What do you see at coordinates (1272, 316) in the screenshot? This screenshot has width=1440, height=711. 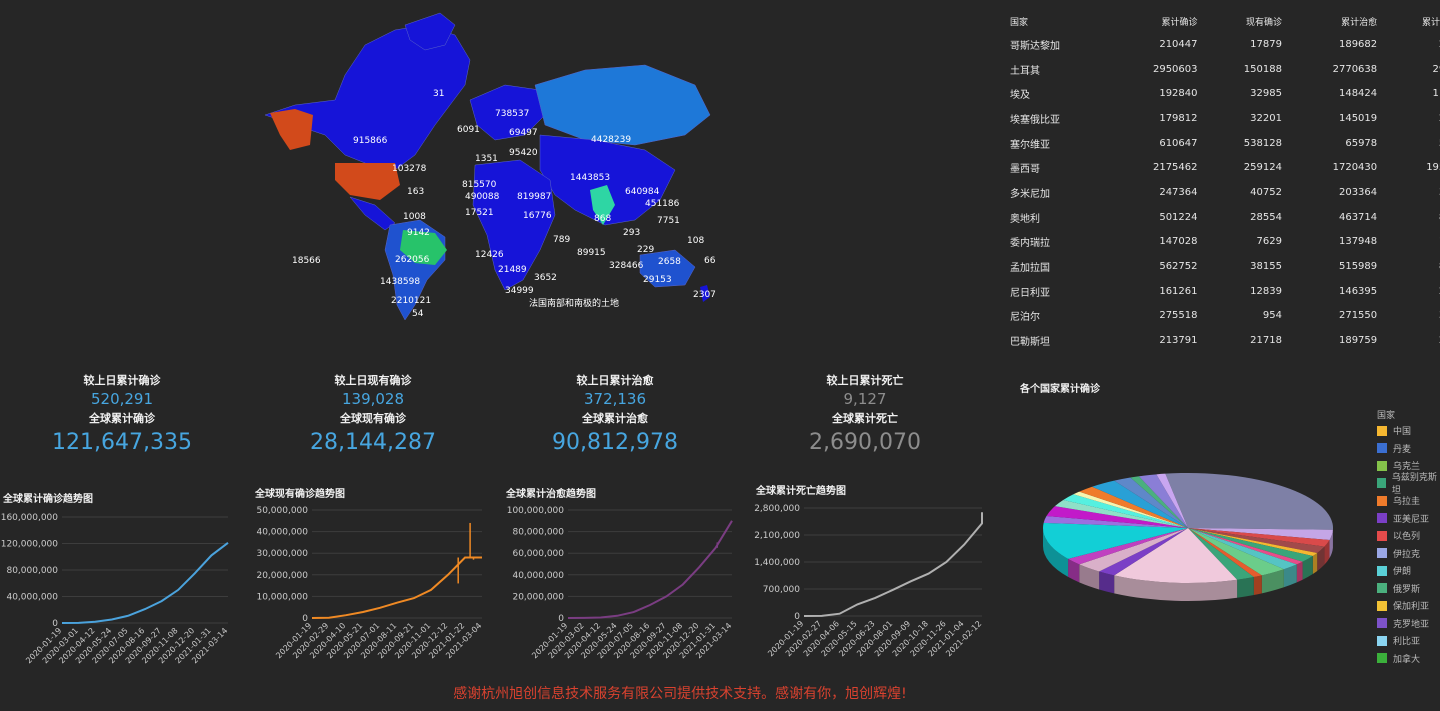 I see `cell: 954` at bounding box center [1272, 316].